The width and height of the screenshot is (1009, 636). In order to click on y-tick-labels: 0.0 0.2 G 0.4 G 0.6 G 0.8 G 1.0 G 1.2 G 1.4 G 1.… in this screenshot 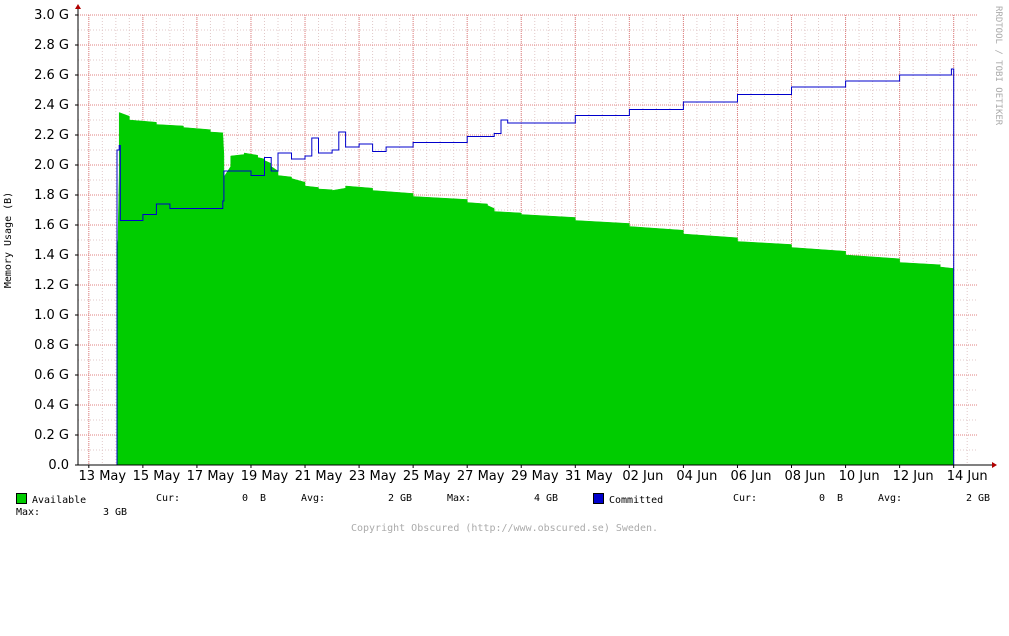, I will do `click(51, 240)`.